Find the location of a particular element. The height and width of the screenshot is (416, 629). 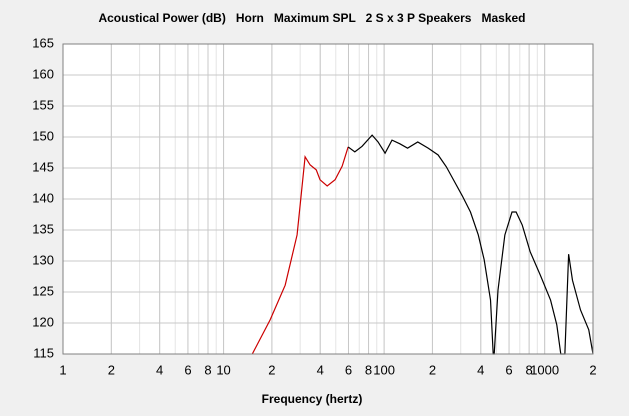

y-tick-label: 115 is located at coordinates (43, 352).